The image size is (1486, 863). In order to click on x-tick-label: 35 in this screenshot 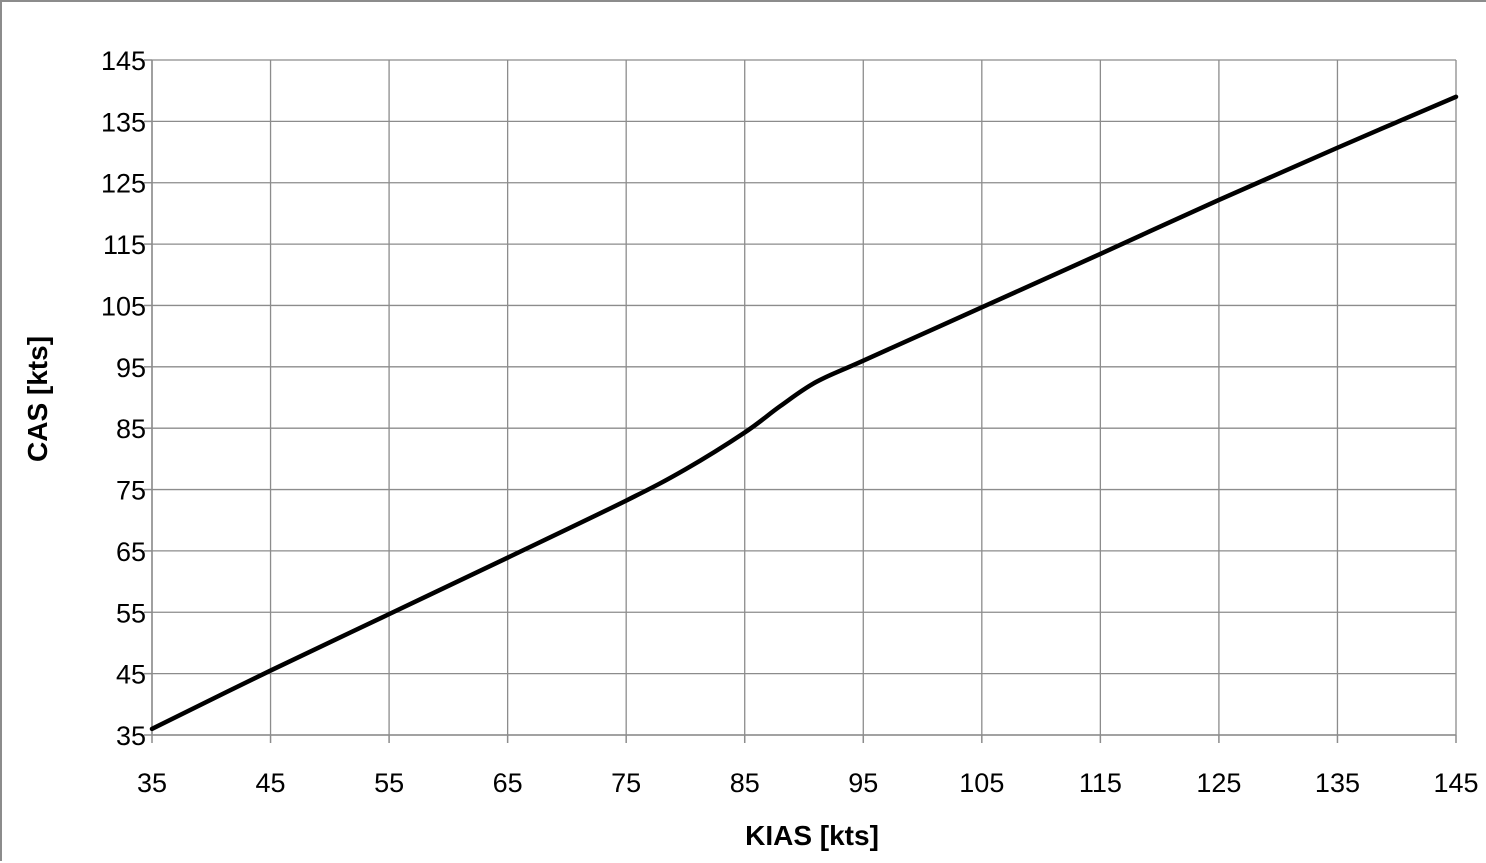, I will do `click(152, 783)`.